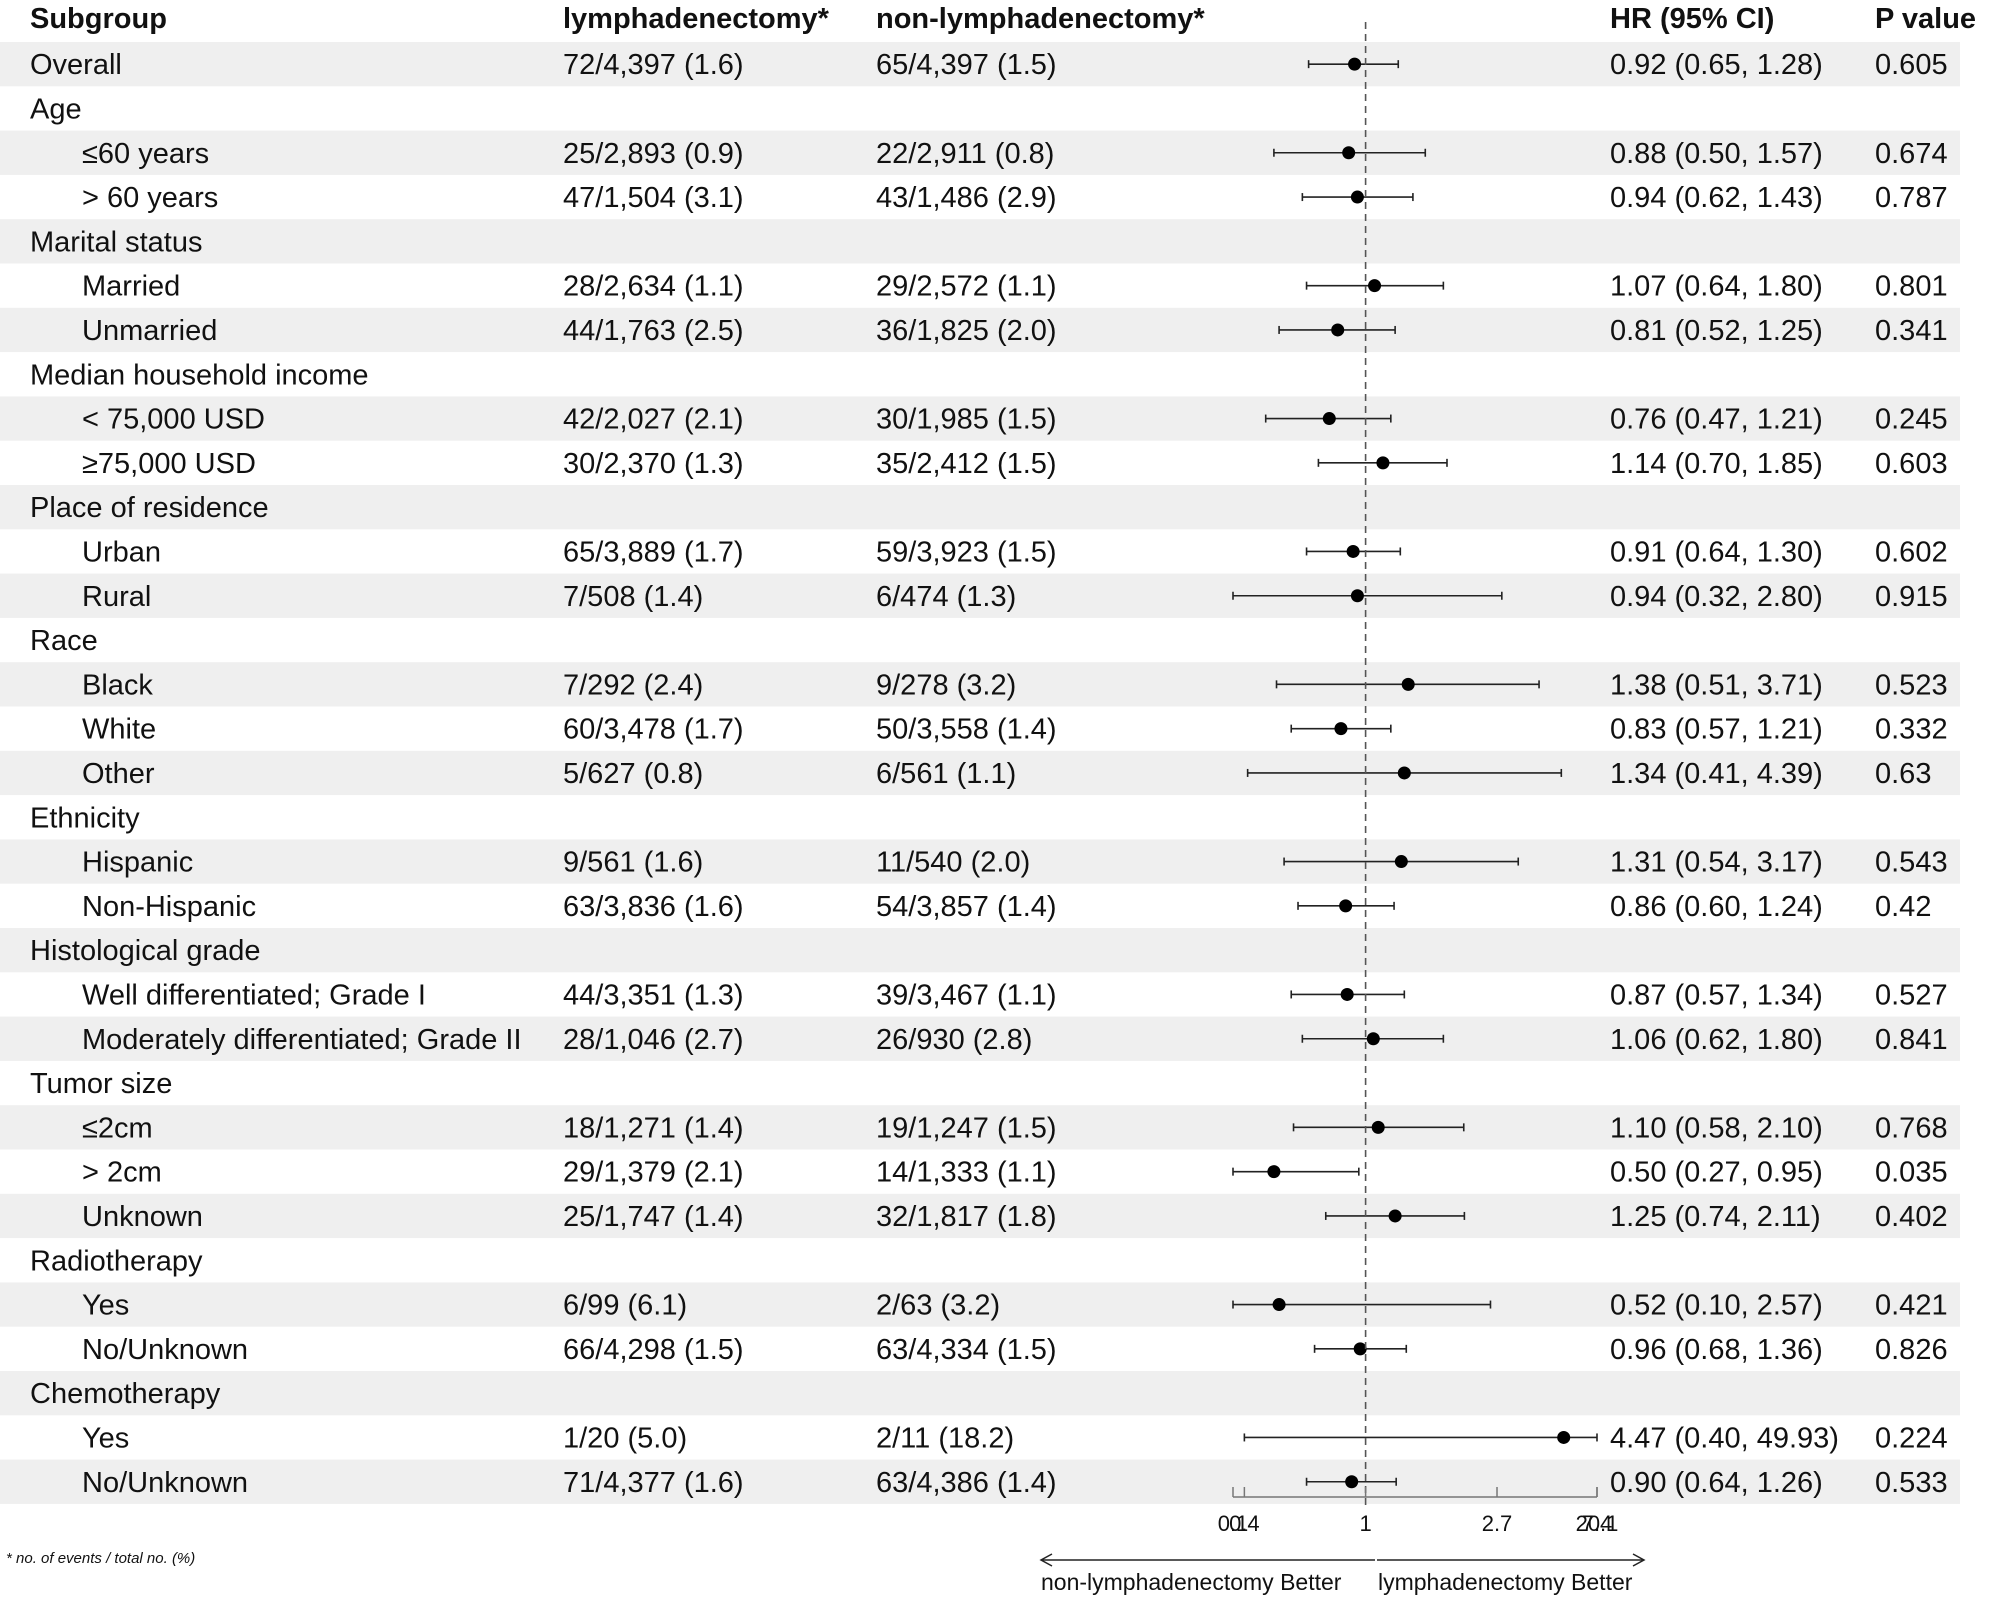 This screenshot has height=1598, width=2008. What do you see at coordinates (1911, 464) in the screenshot?
I see `p-value: 0.603` at bounding box center [1911, 464].